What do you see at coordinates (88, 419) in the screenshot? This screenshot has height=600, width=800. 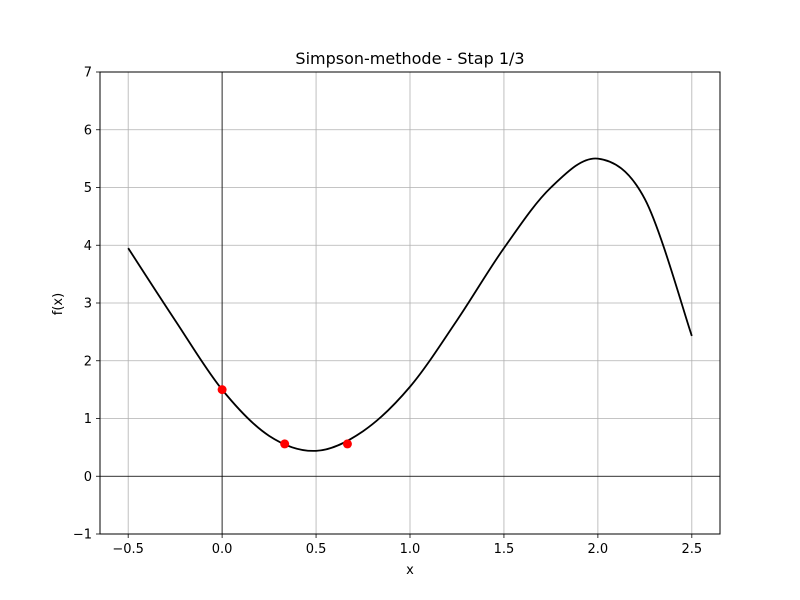 I see `y-tick-label: 1` at bounding box center [88, 419].